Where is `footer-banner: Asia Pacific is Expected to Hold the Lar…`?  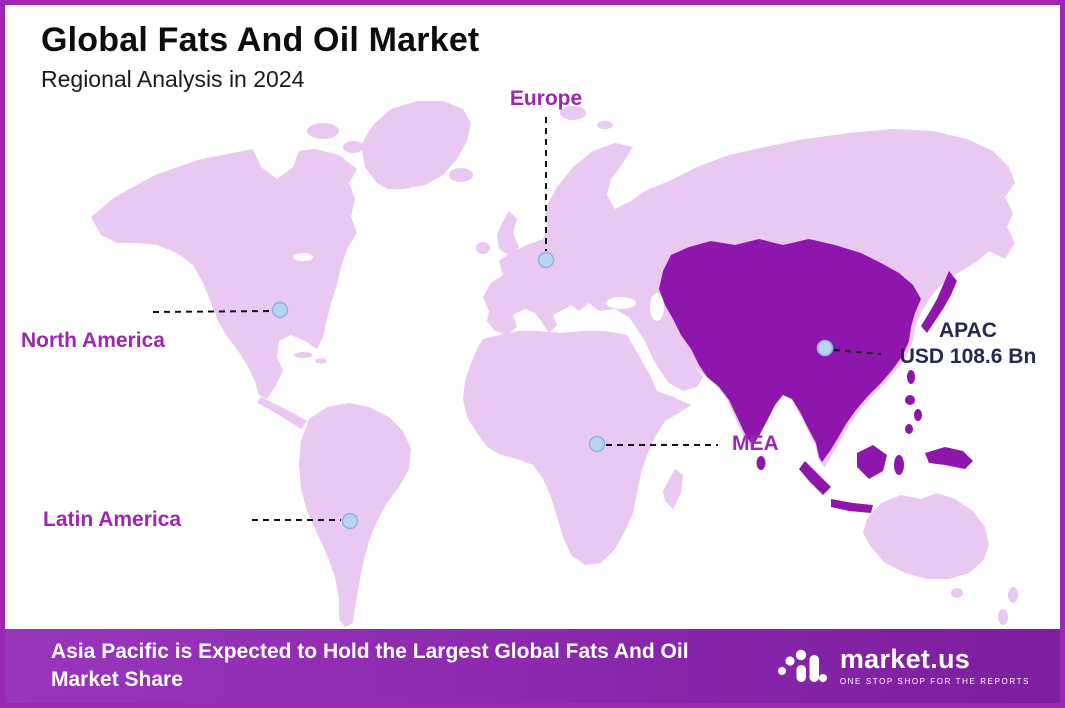 footer-banner: Asia Pacific is Expected to Hold the Lar… is located at coordinates (532, 666).